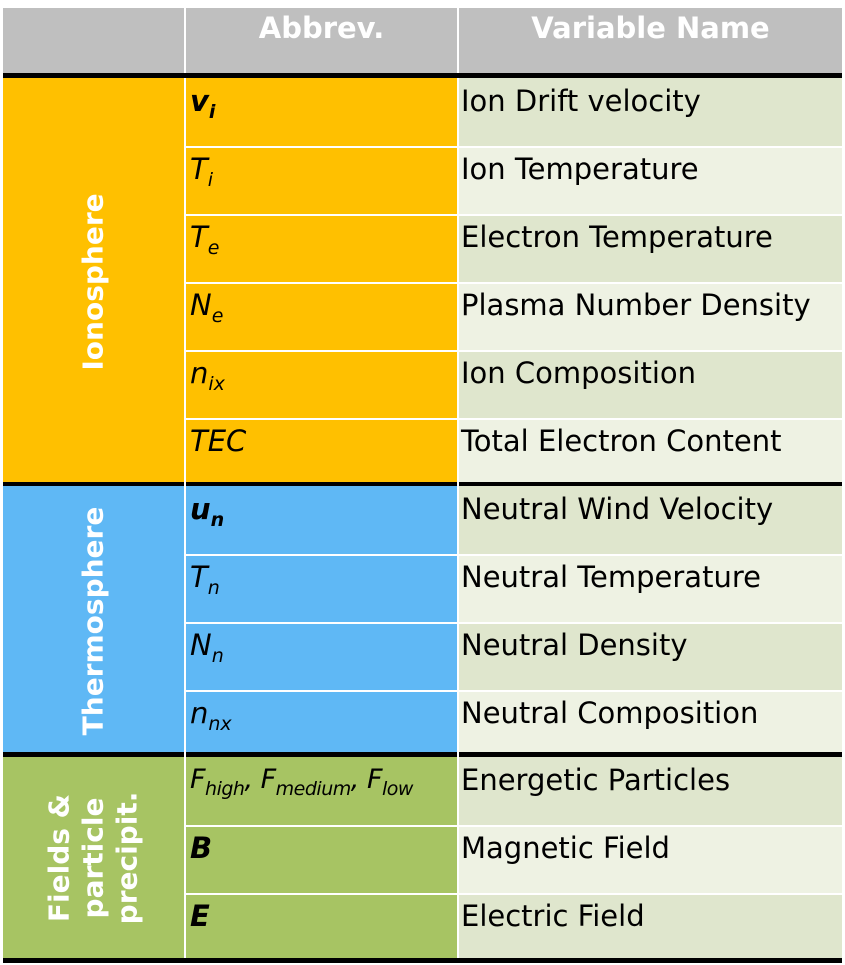 Image resolution: width=845 pixels, height=965 pixels. Describe the element at coordinates (650, 588) in the screenshot. I see `variable-name-cell: Neutral Temperature` at that location.